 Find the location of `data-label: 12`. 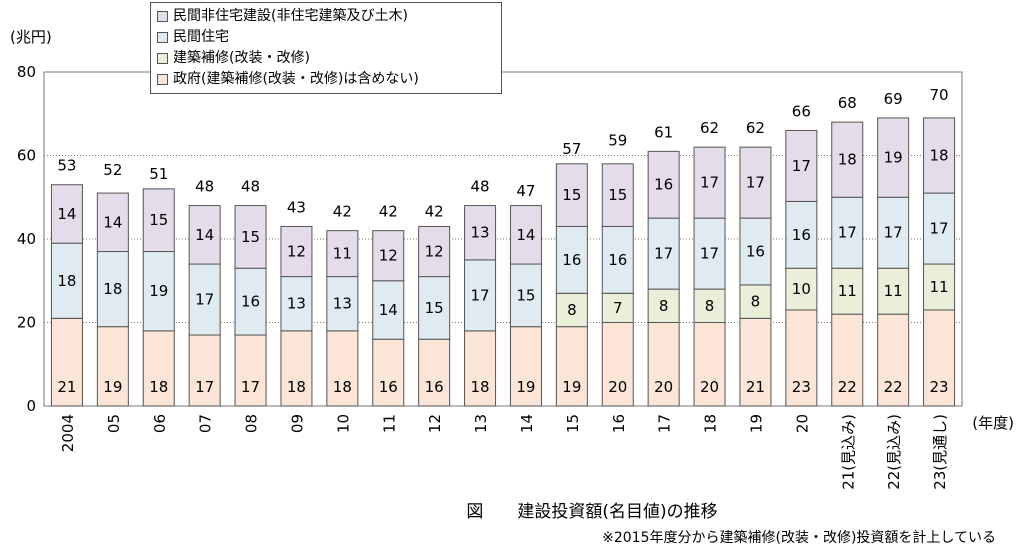

data-label: 12 is located at coordinates (434, 252).